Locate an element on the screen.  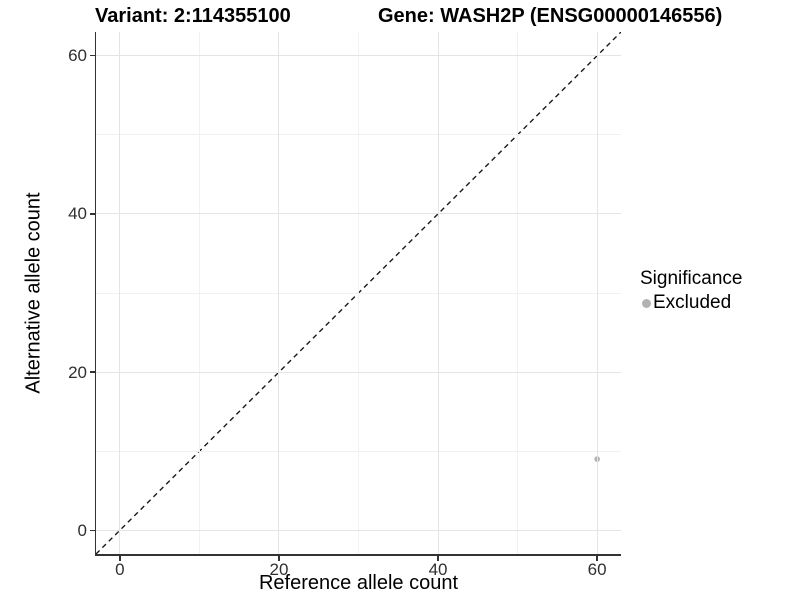
legend-title: Significance is located at coordinates (691, 278).